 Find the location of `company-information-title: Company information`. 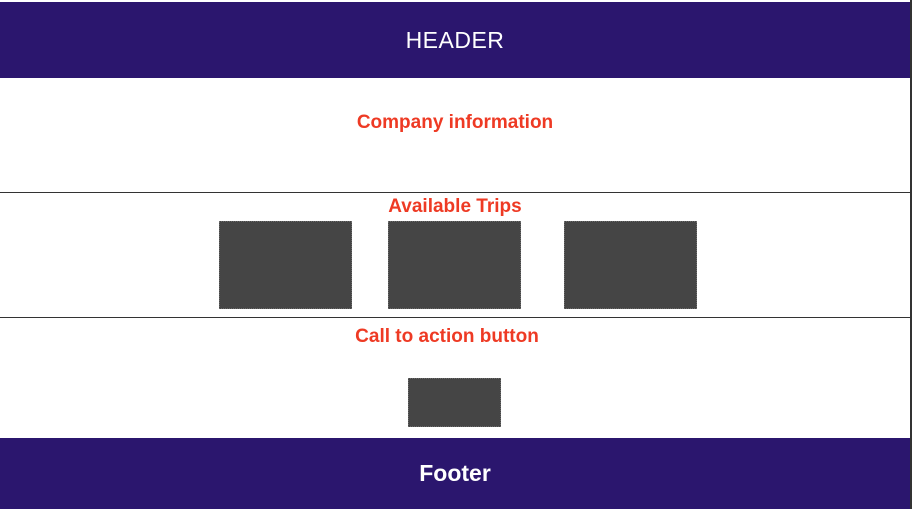

company-information-title: Company information is located at coordinates (455, 122).